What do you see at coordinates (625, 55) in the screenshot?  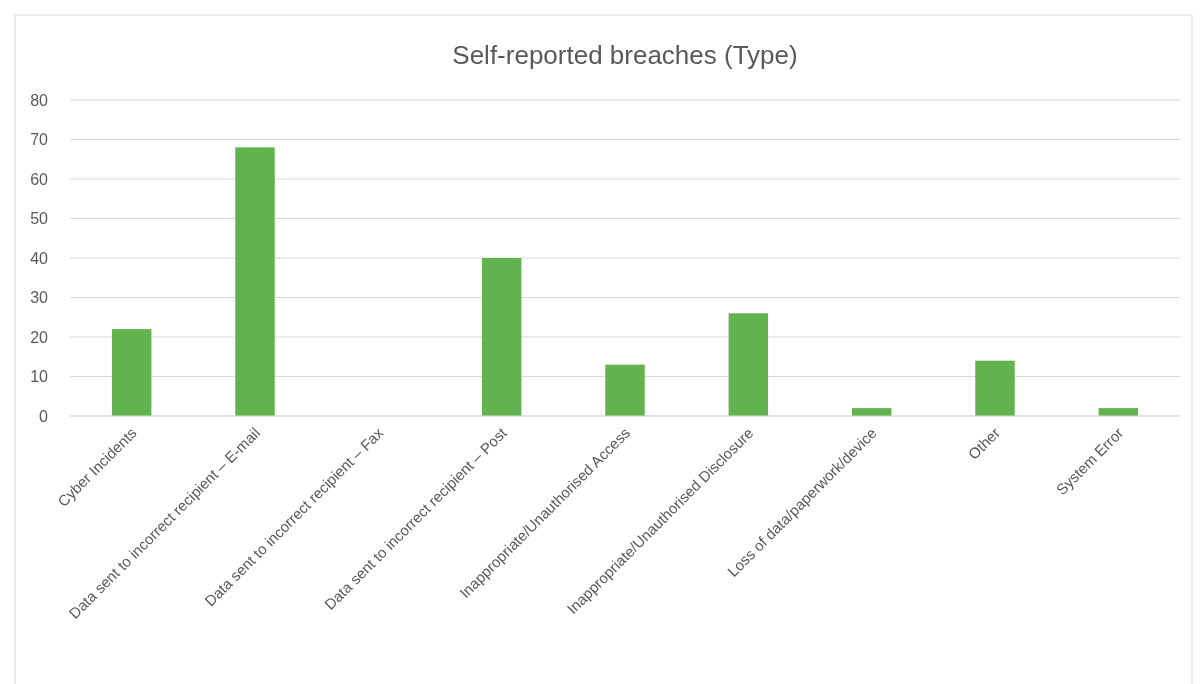 I see `chart-title: Self-reported breaches (Type)` at bounding box center [625, 55].